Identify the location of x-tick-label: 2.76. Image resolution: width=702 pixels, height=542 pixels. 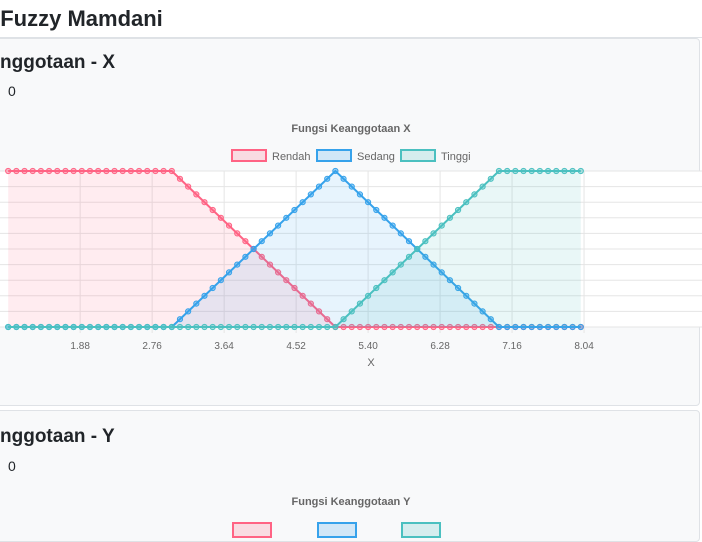
(152, 346).